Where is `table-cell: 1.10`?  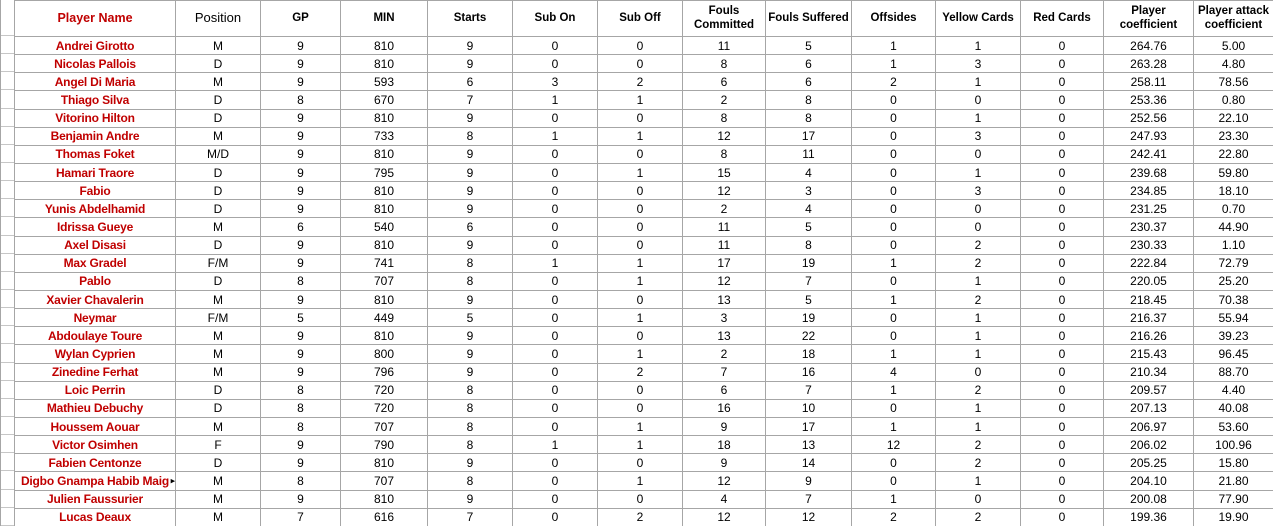 table-cell: 1.10 is located at coordinates (1233, 245).